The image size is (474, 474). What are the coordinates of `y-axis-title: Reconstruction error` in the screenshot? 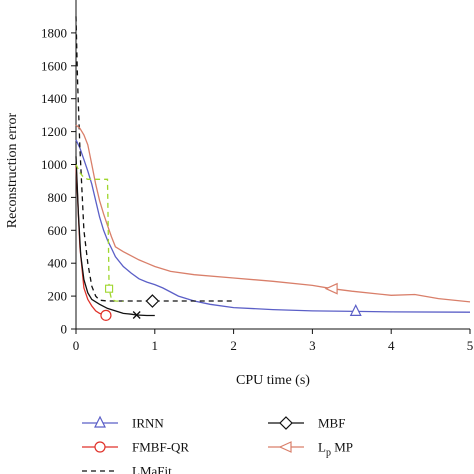 It's located at (12, 170).